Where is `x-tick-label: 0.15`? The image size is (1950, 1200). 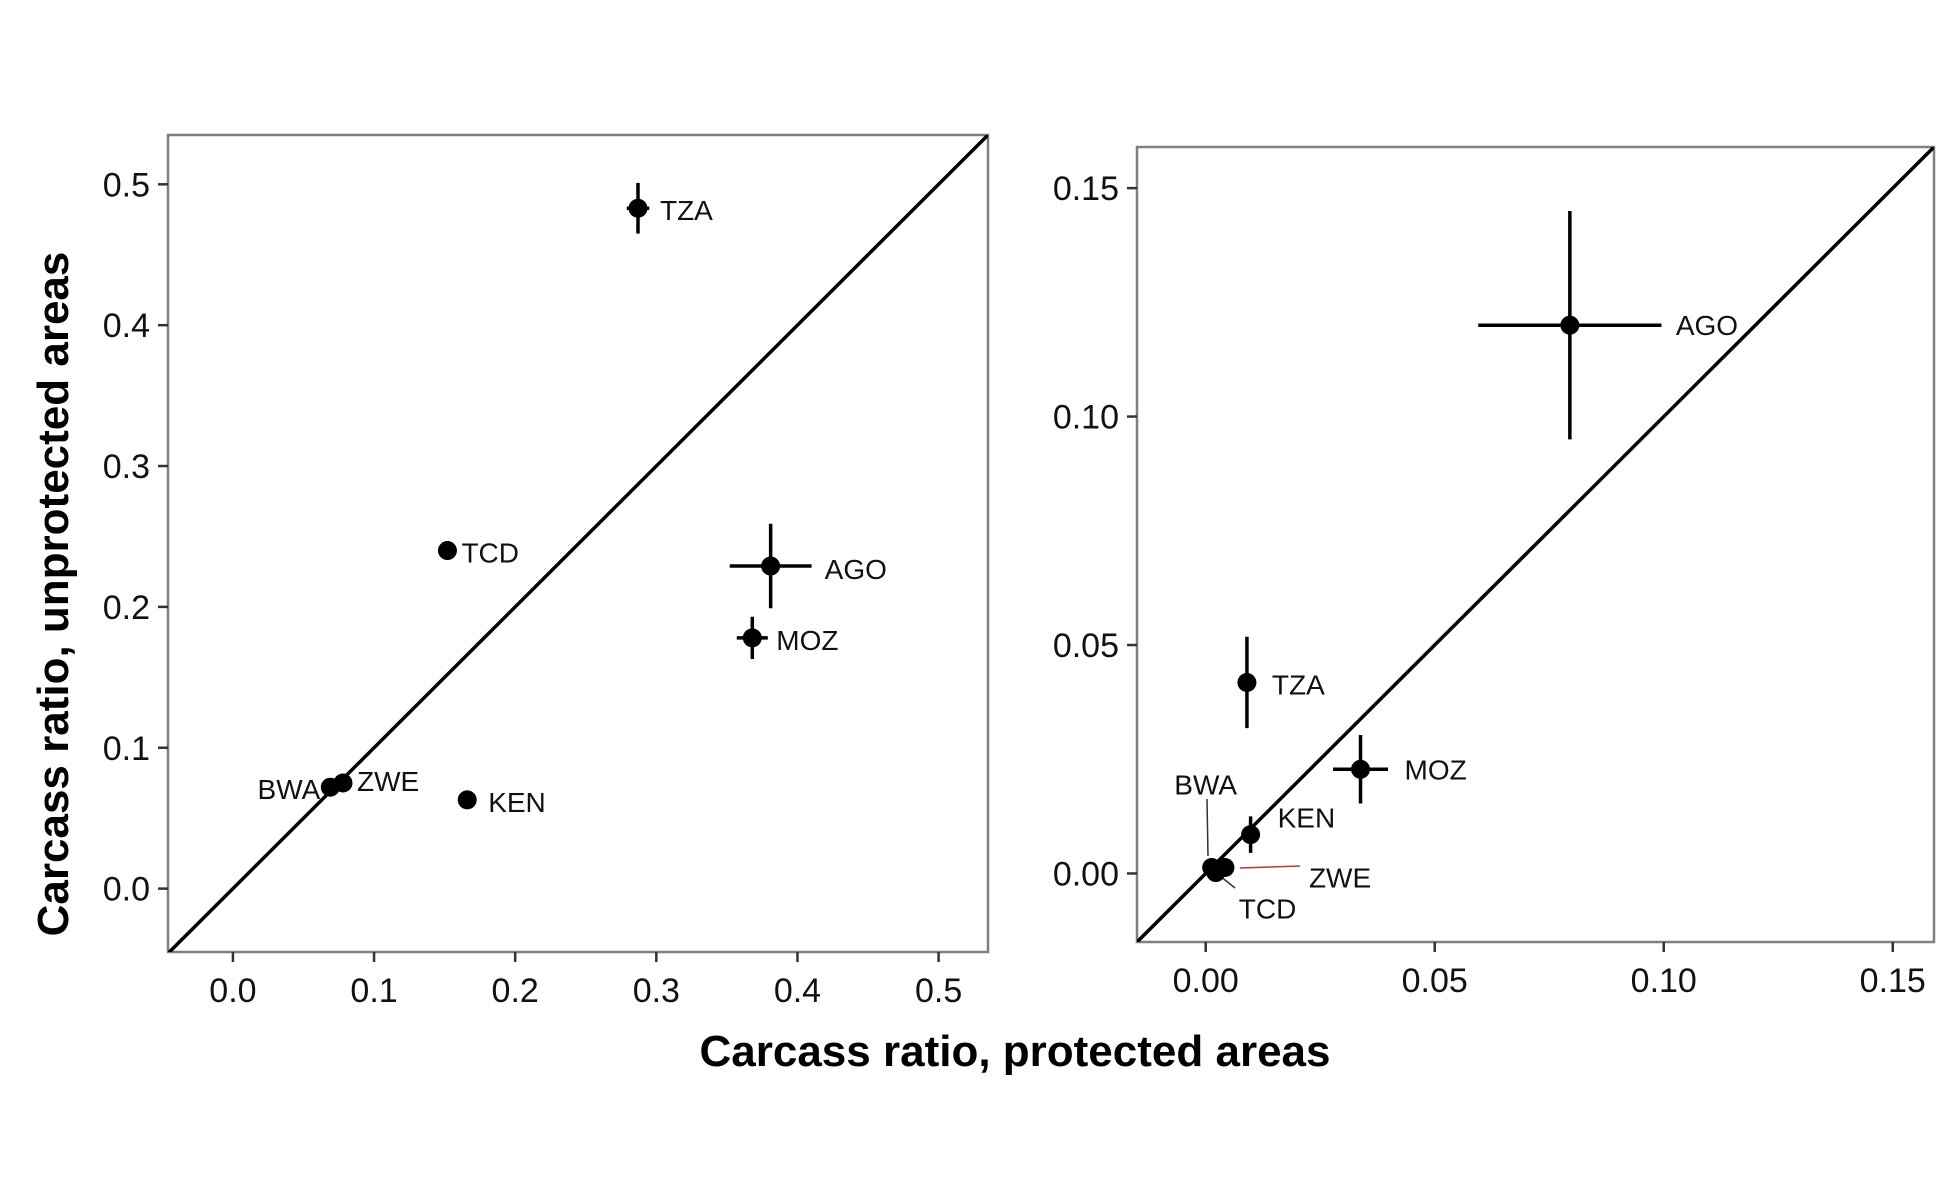 x-tick-label: 0.15 is located at coordinates (1893, 981).